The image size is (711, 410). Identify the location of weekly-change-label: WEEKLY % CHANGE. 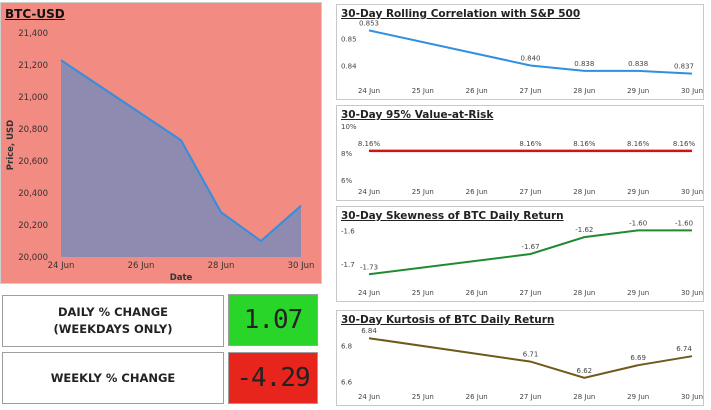
(113, 377).